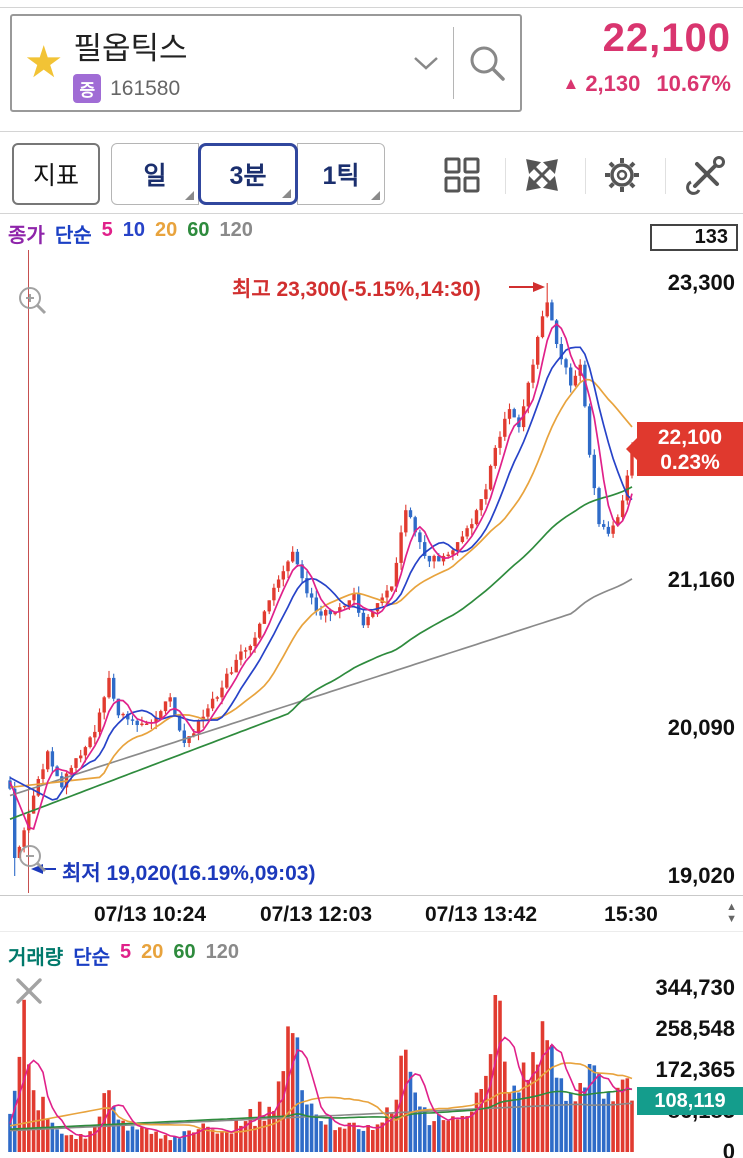  What do you see at coordinates (426, 63) in the screenshot?
I see `chevron-down-icon` at bounding box center [426, 63].